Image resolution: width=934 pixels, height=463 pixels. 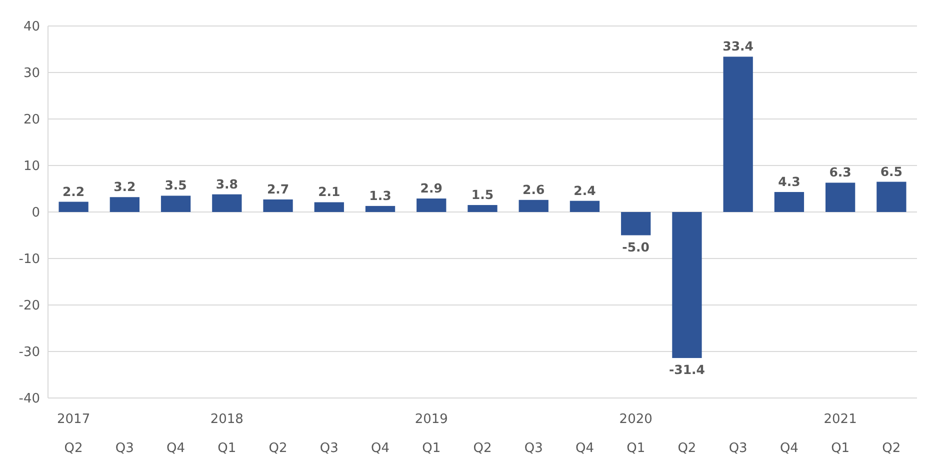 I want to click on y-tick-label: -20, so click(x=29, y=306).